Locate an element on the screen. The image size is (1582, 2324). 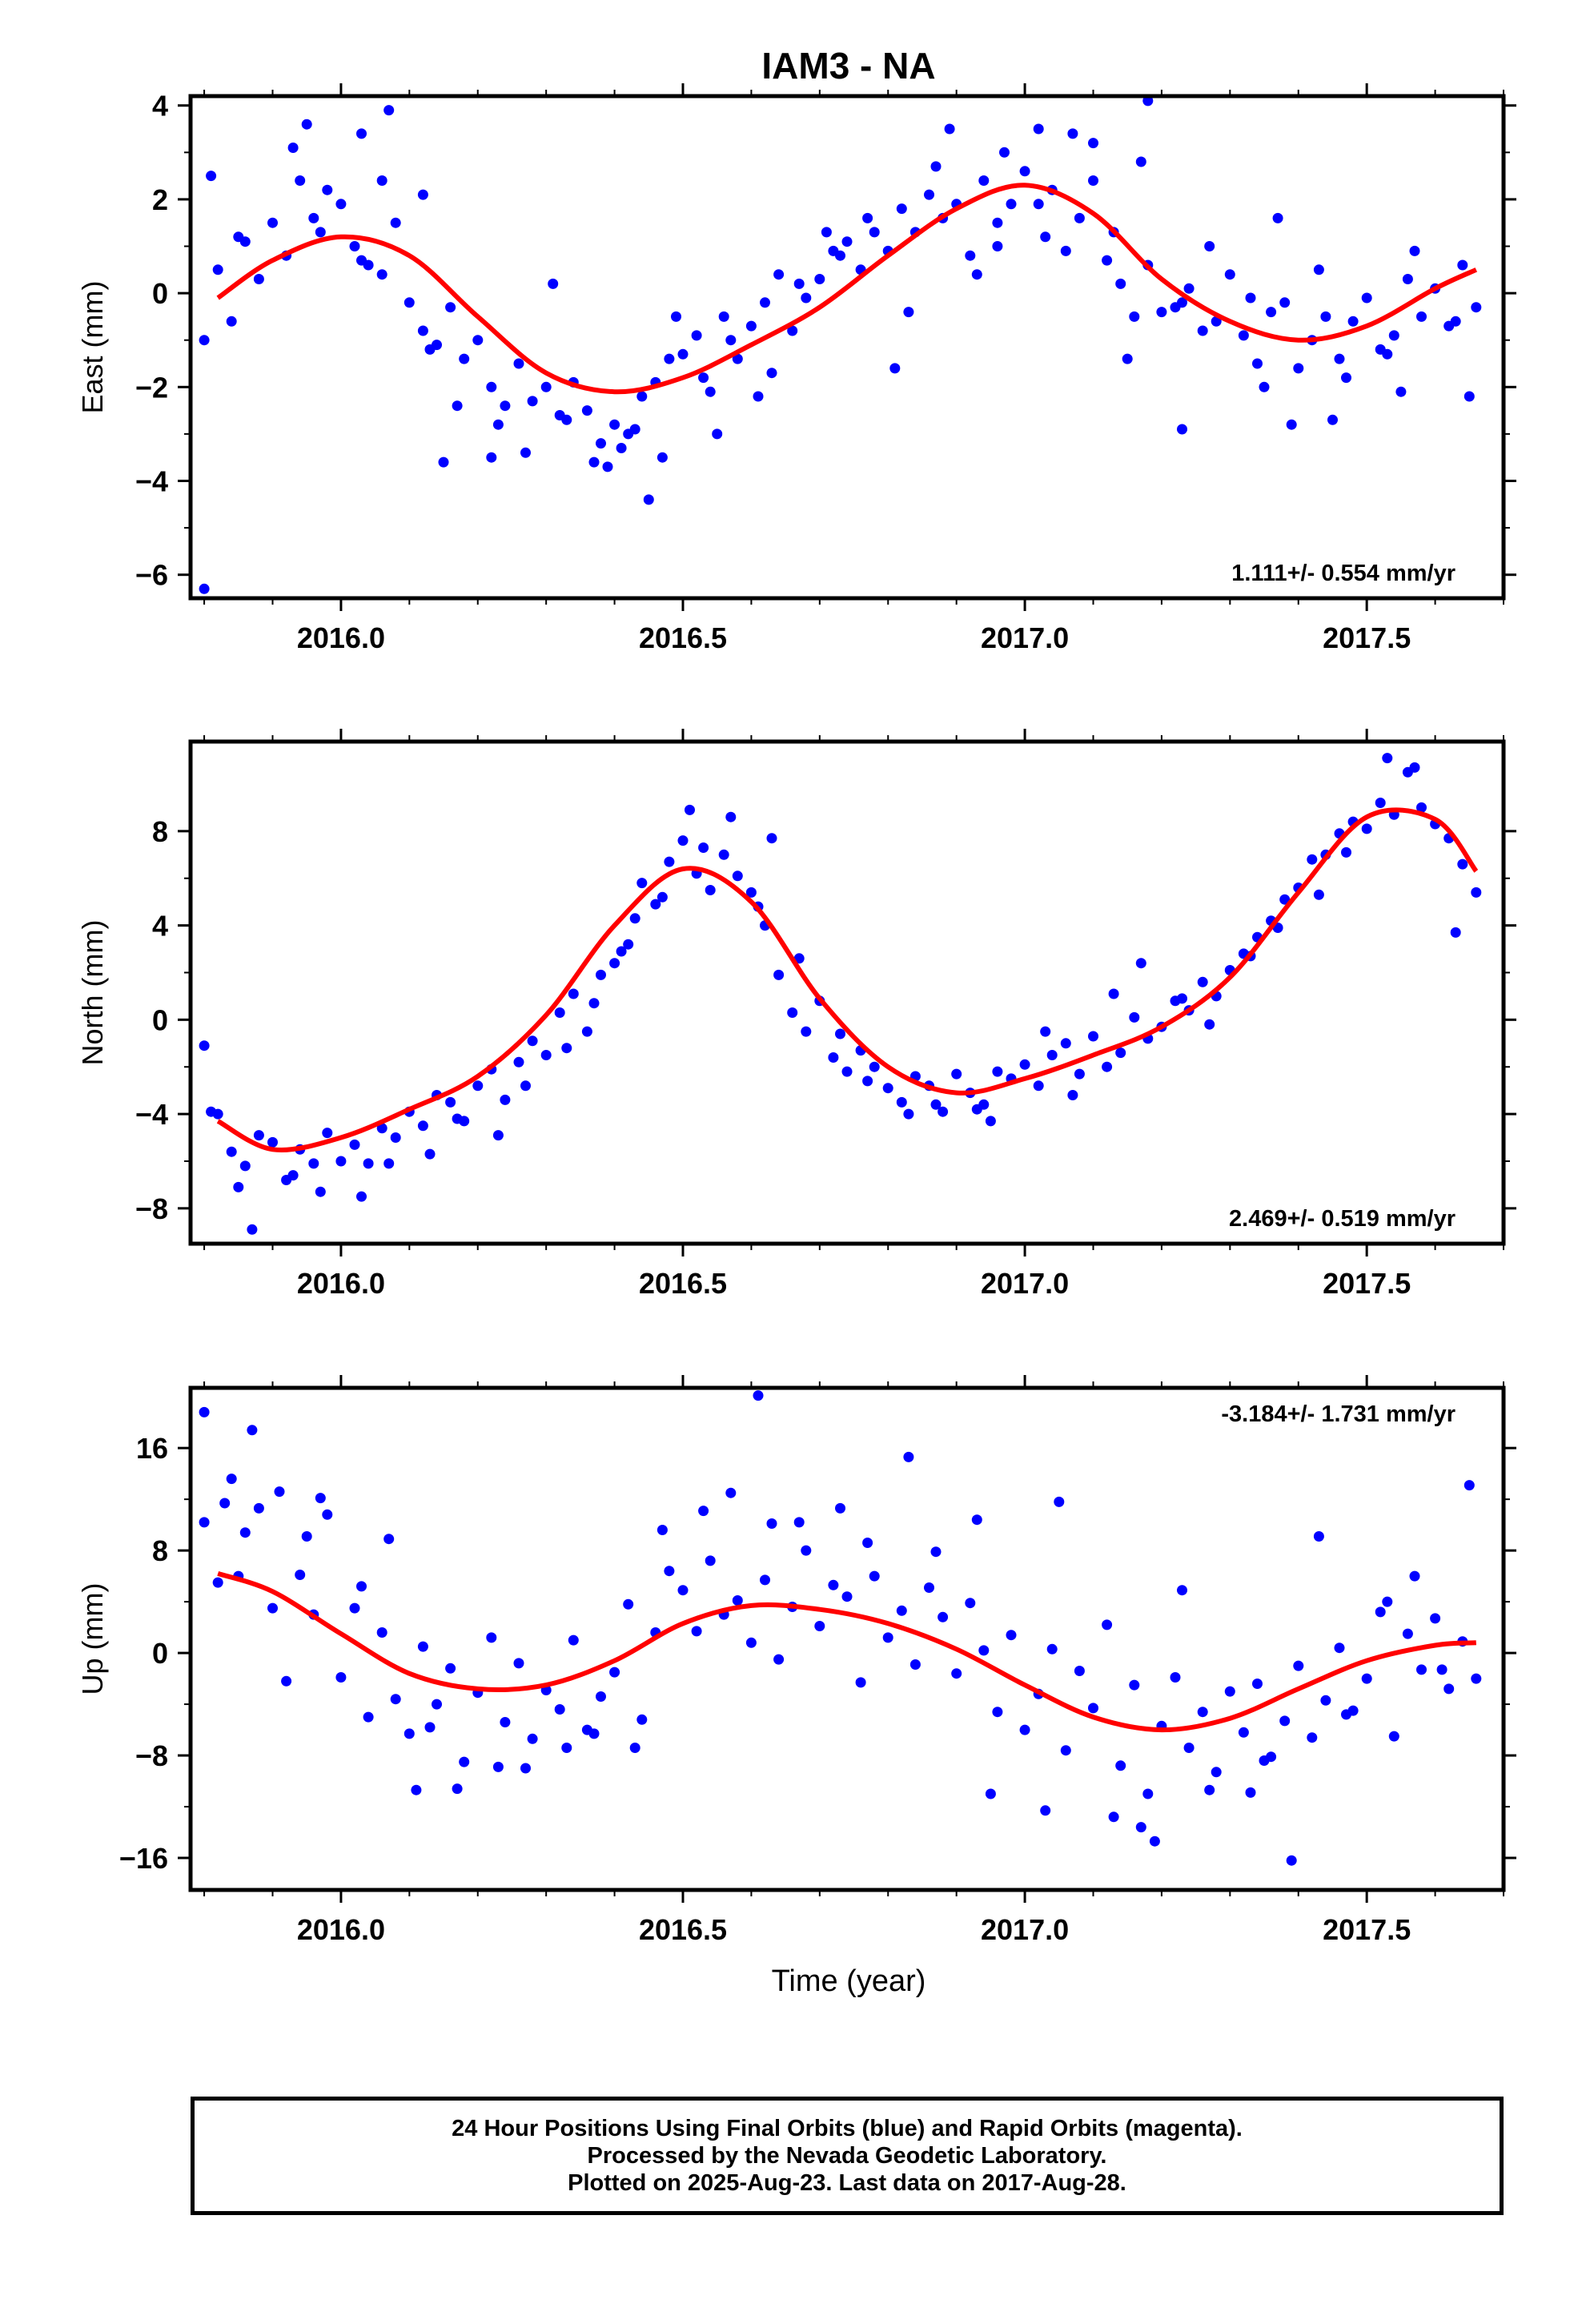
x-tick-label: 2017.5 is located at coordinates (1367, 1929).